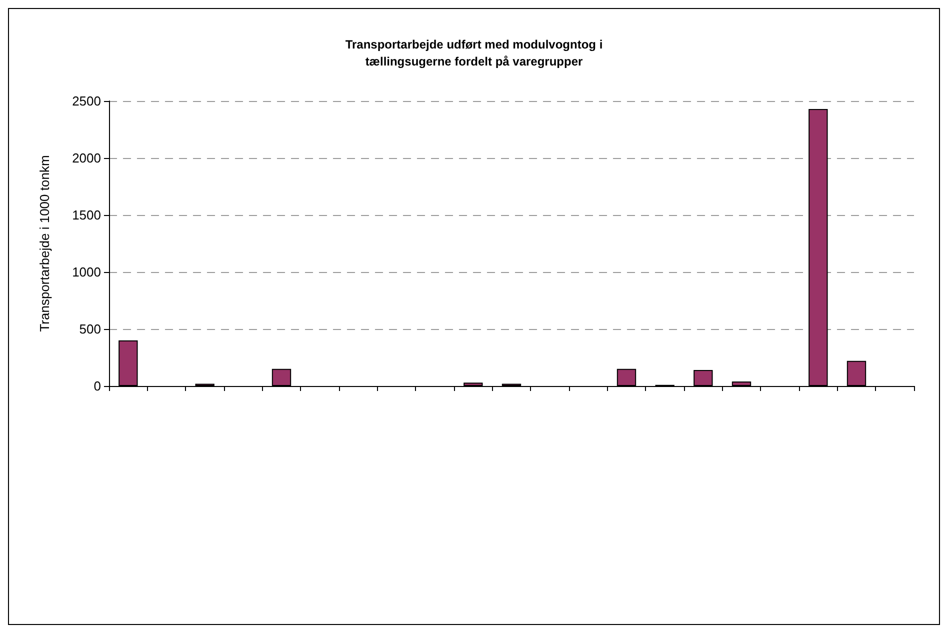  Describe the element at coordinates (86, 215) in the screenshot. I see `y-tick-label: 1500` at that location.